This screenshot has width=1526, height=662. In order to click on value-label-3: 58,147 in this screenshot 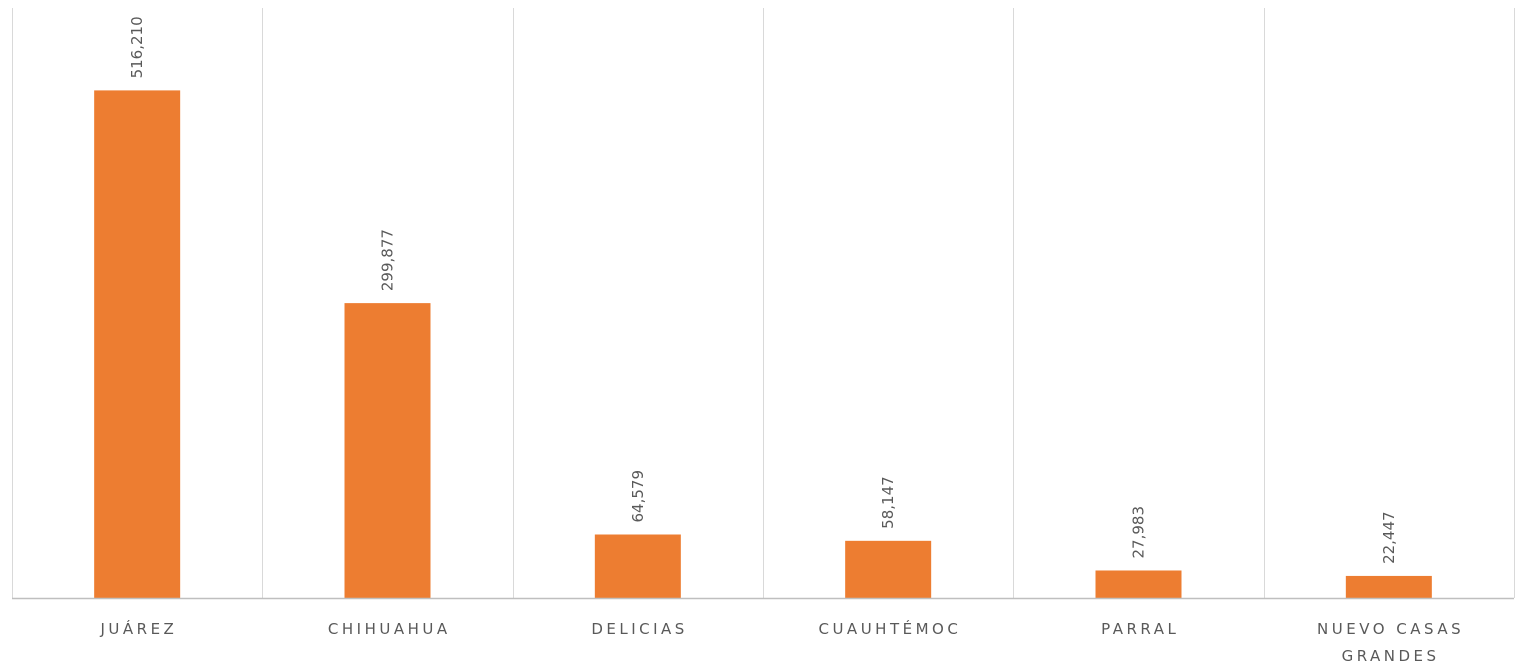, I will do `click(888, 502)`.